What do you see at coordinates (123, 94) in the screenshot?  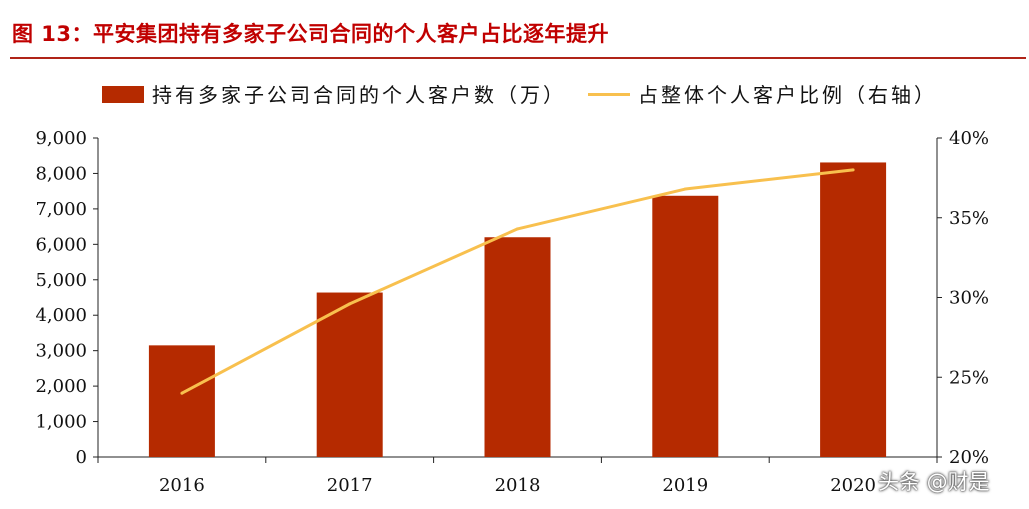 I see `legend-swatch-bar` at bounding box center [123, 94].